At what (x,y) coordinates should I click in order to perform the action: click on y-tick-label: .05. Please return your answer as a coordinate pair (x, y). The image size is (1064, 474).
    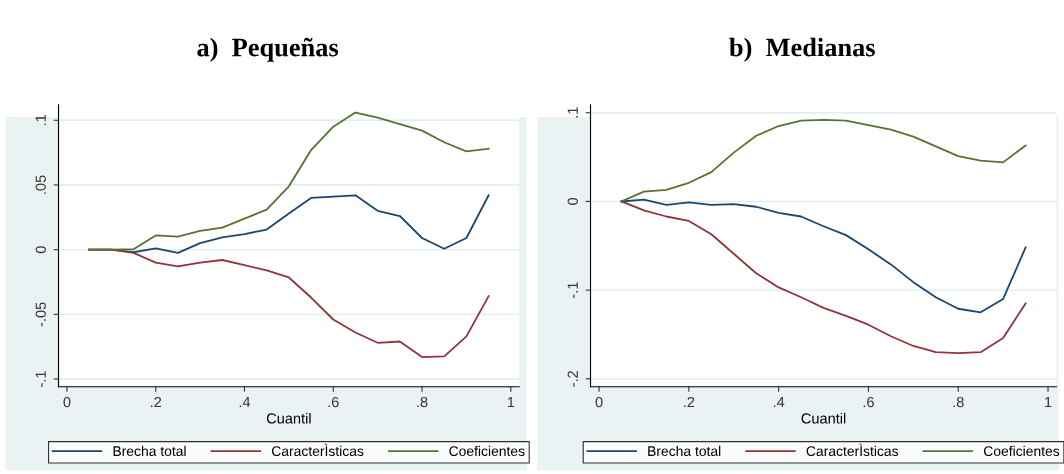
    Looking at the image, I should click on (40, 184).